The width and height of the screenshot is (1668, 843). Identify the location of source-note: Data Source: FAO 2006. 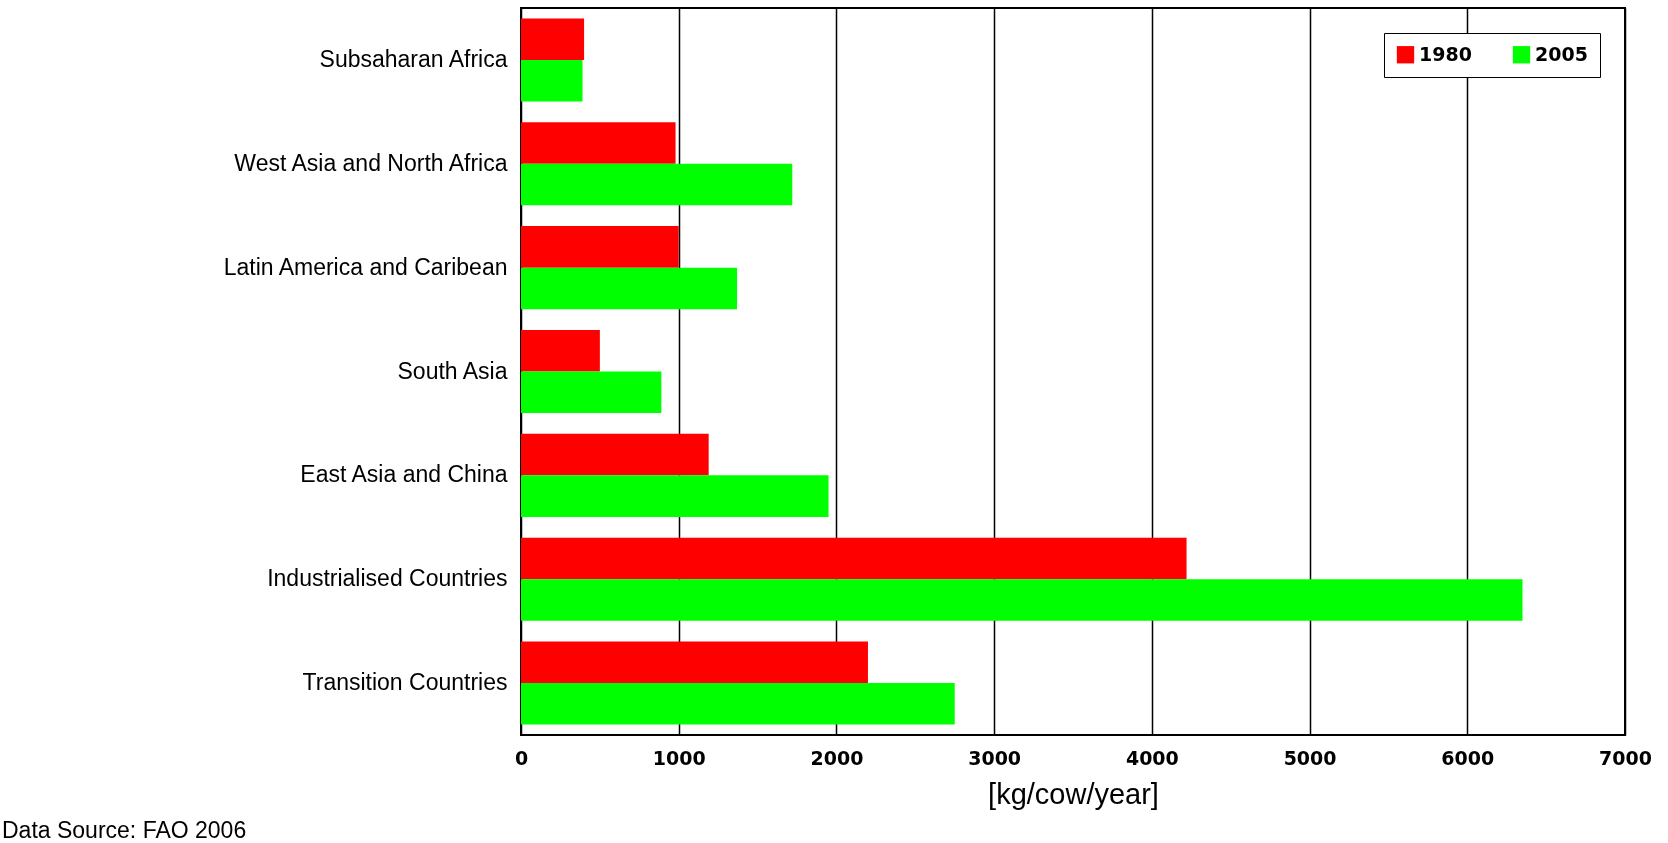
(124, 830).